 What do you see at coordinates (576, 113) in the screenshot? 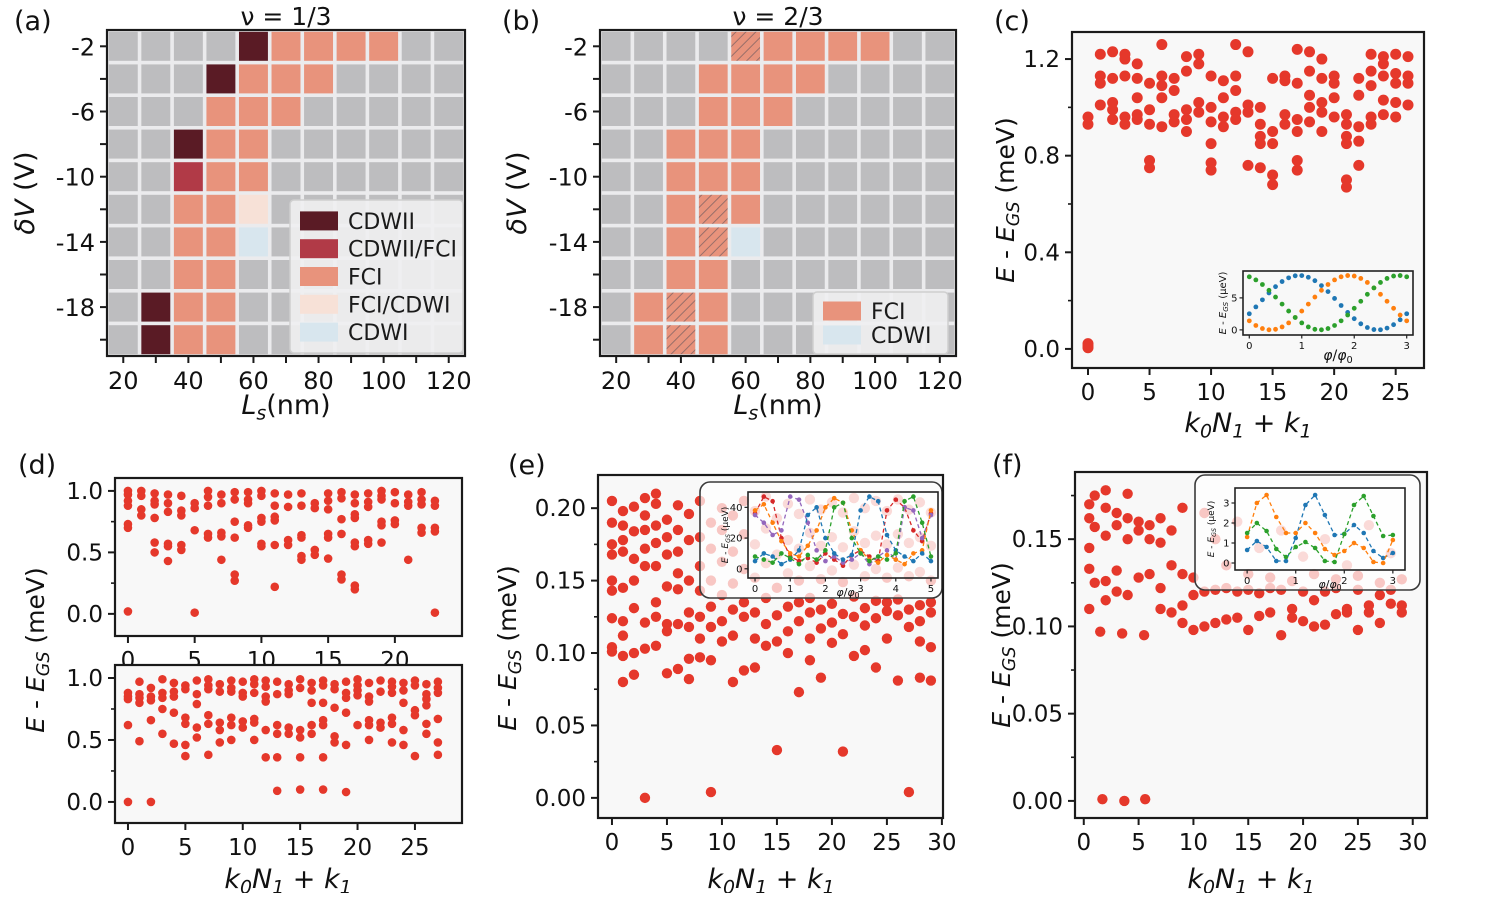
I see `y-tick-label: -6` at bounding box center [576, 113].